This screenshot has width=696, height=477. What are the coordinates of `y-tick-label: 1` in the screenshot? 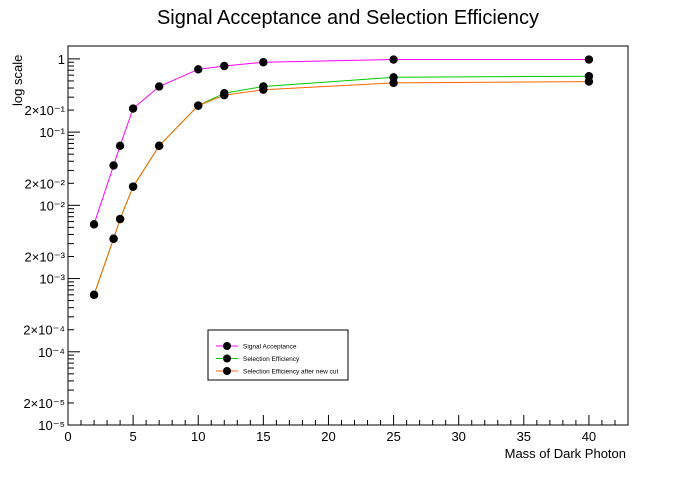 It's located at (61, 59).